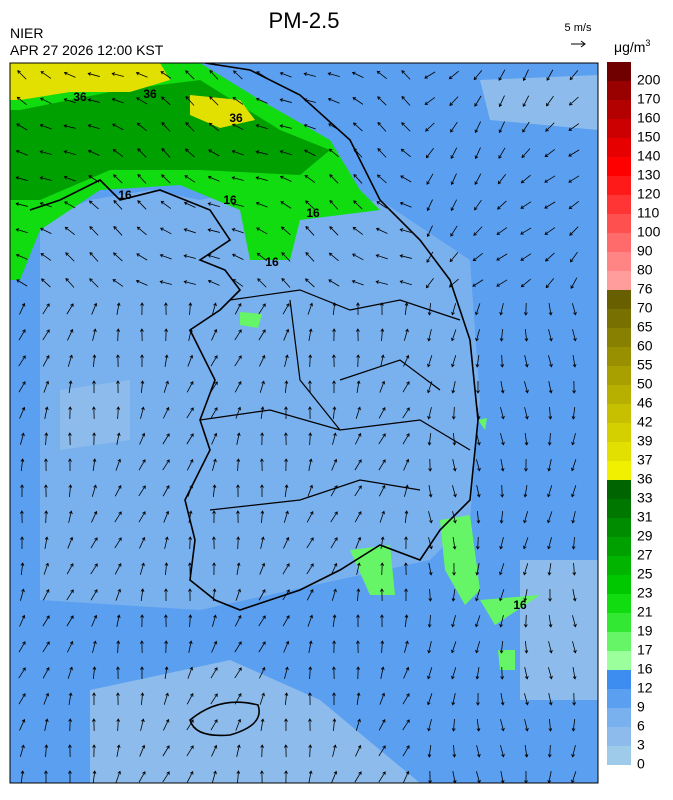 The image size is (673, 800). What do you see at coordinates (649, 118) in the screenshot?
I see `colorbar-label: 160` at bounding box center [649, 118].